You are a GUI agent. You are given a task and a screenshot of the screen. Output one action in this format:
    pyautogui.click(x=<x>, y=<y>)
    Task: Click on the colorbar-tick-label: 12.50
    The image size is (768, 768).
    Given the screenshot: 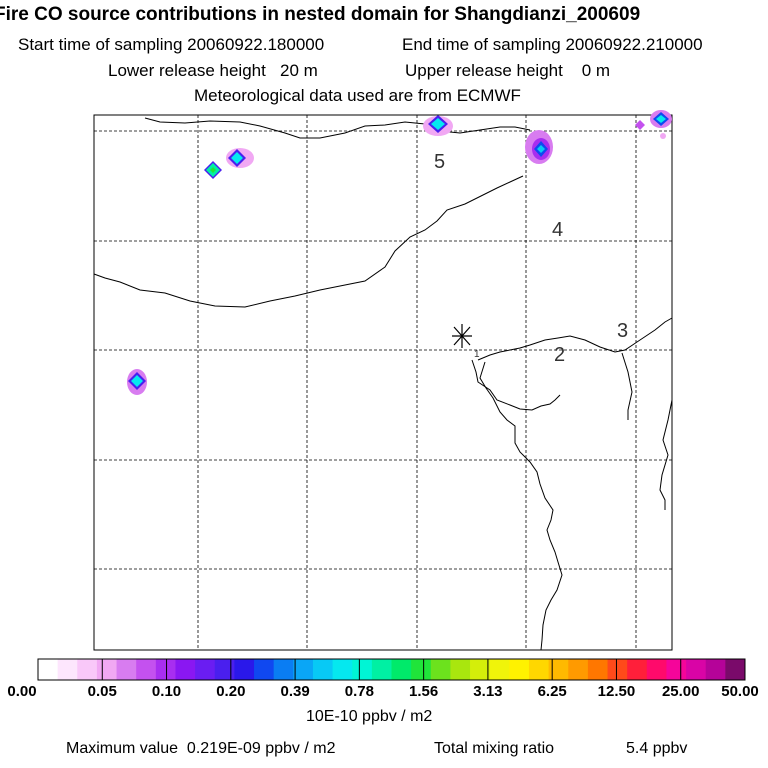 What is the action you would take?
    pyautogui.click(x=616, y=691)
    